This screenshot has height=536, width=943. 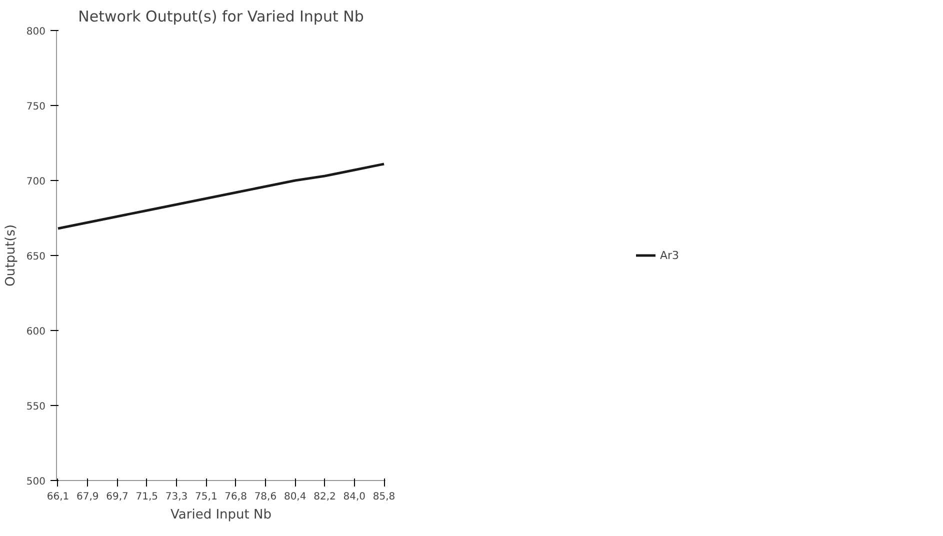 What do you see at coordinates (384, 497) in the screenshot?
I see `x-tick-label: 85,8` at bounding box center [384, 497].